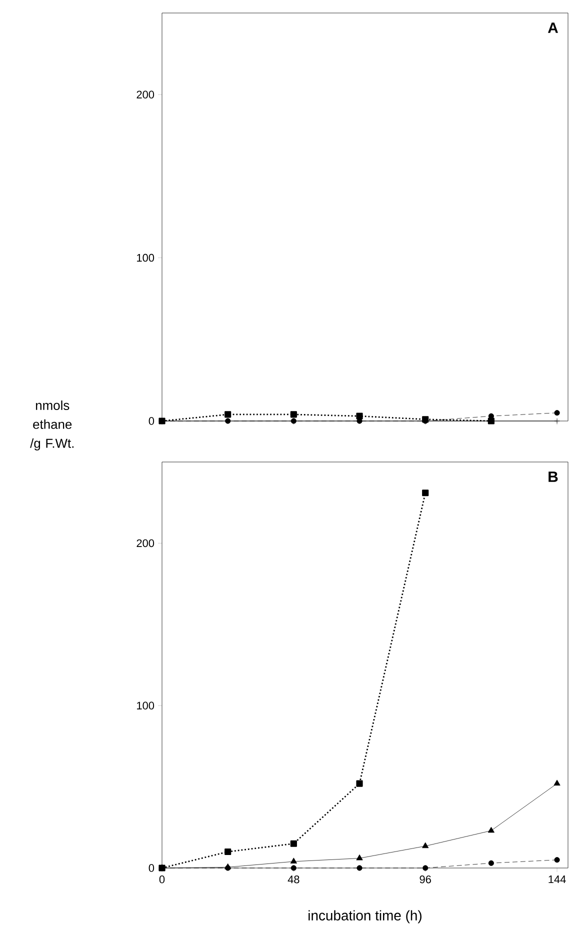 Image resolution: width=570 pixels, height=934 pixels. Describe the element at coordinates (365, 917) in the screenshot. I see `x-axis-title: incubation time (h)` at that location.